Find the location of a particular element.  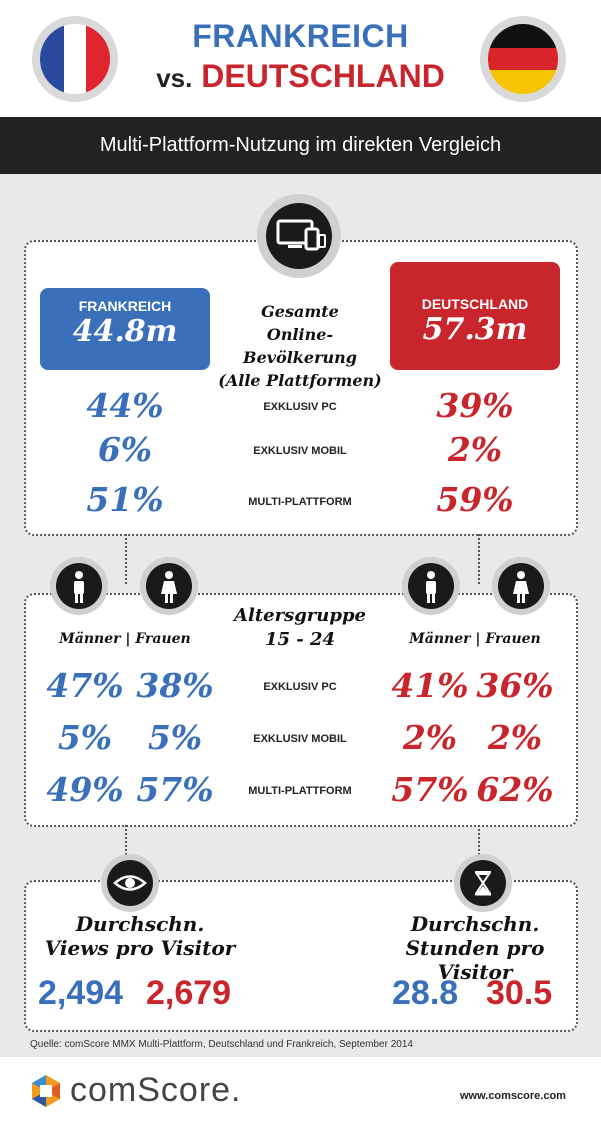

views-title-line2: Views pro Visitor is located at coordinates (140, 948).